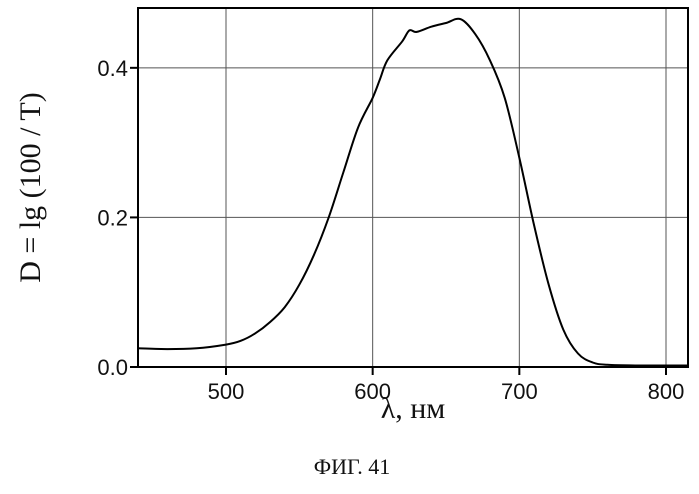  Describe the element at coordinates (352, 466) in the screenshot. I see `figure-caption: ФИГ. 41` at that location.